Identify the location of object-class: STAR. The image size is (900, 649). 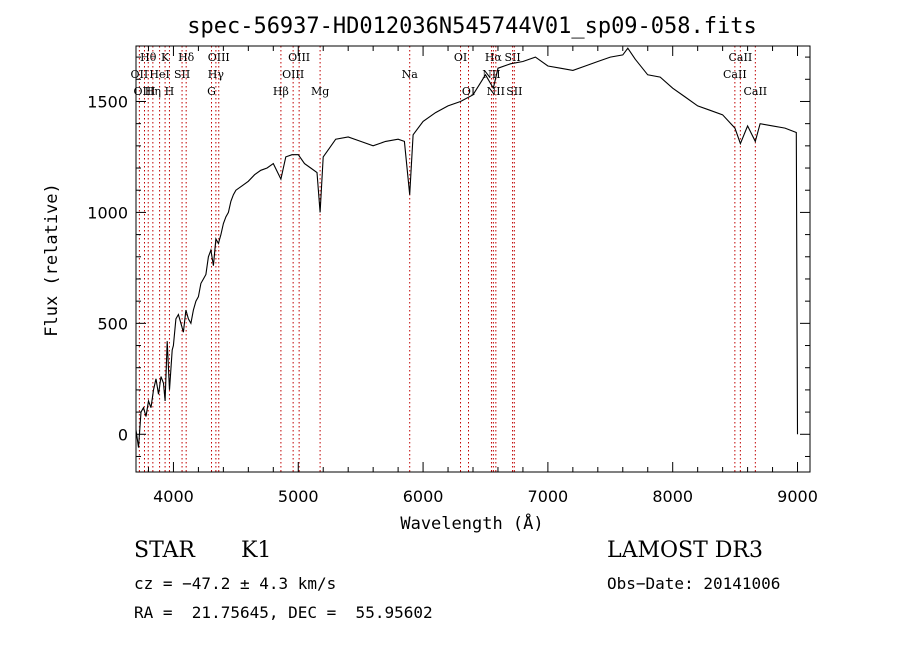
(164, 550).